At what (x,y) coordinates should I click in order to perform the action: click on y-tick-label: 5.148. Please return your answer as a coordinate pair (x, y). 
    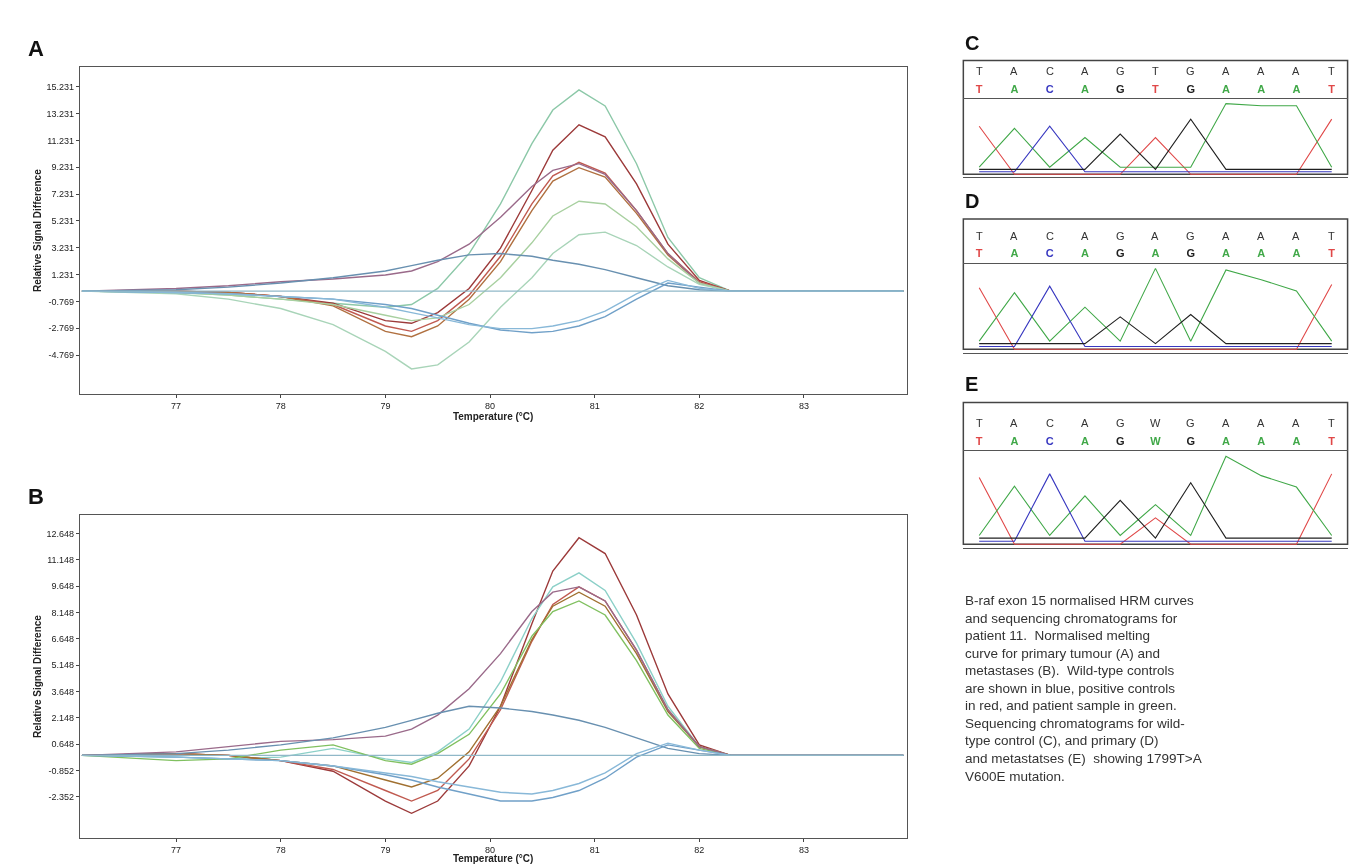
    Looking at the image, I should click on (63, 665).